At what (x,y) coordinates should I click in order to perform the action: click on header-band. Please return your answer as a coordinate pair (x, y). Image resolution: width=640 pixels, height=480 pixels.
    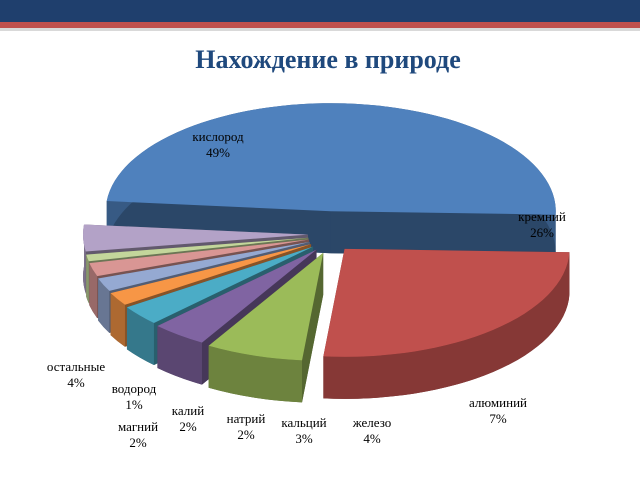
    Looking at the image, I should click on (320, 11).